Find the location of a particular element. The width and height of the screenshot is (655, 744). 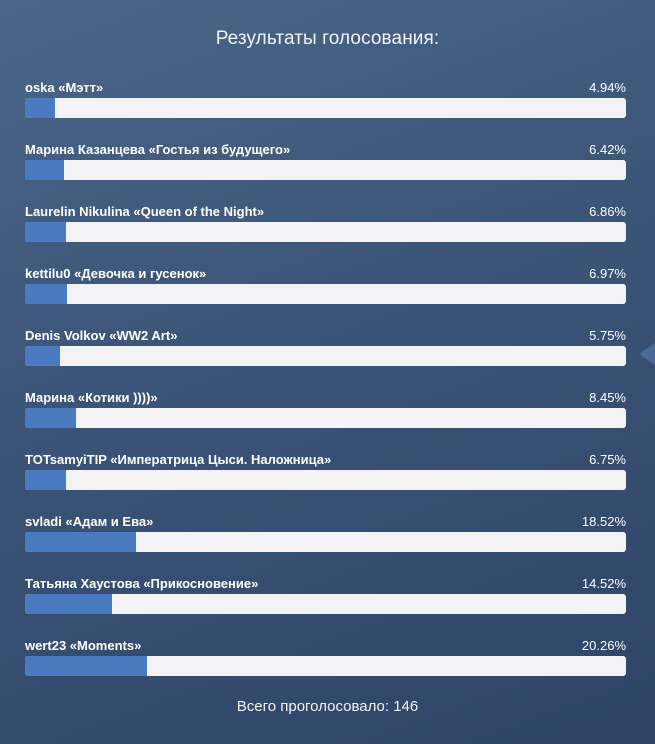

result-item: Denis Volkov «WW2 Art» 5.75% is located at coordinates (325, 359).